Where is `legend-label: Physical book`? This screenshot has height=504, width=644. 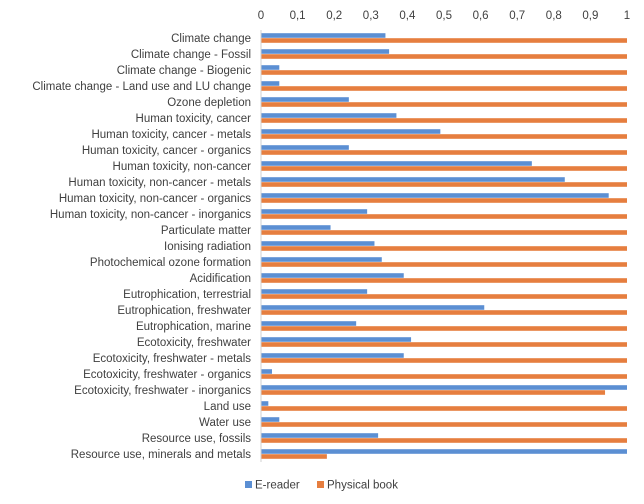
legend-label: Physical book is located at coordinates (362, 486).